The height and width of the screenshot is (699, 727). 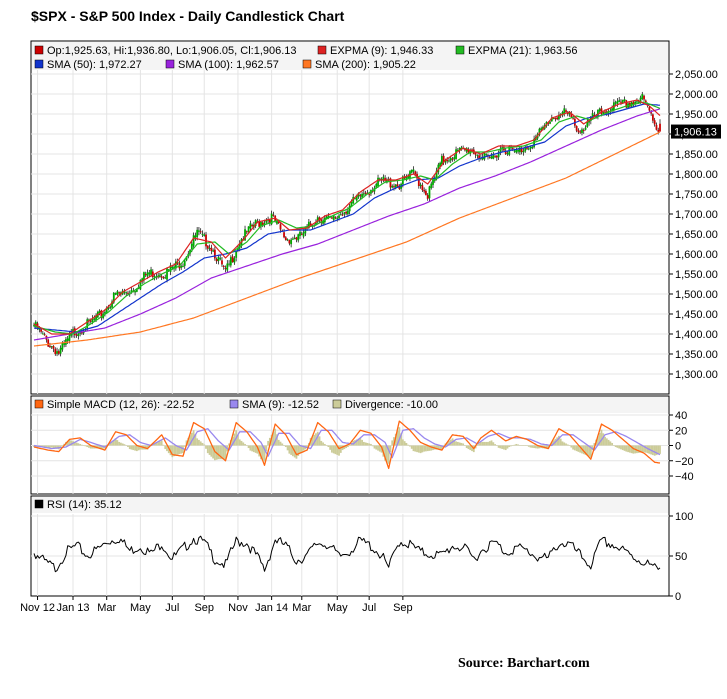 I want to click on macd-tick-label: 0, so click(x=678, y=447).